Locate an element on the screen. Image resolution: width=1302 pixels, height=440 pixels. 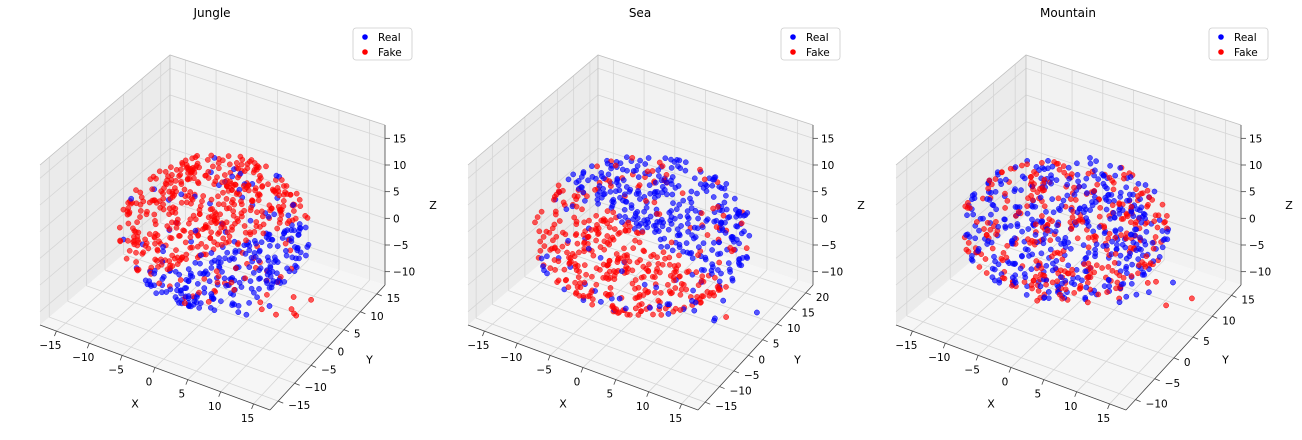
legend-marker is located at coordinates (1221, 37).